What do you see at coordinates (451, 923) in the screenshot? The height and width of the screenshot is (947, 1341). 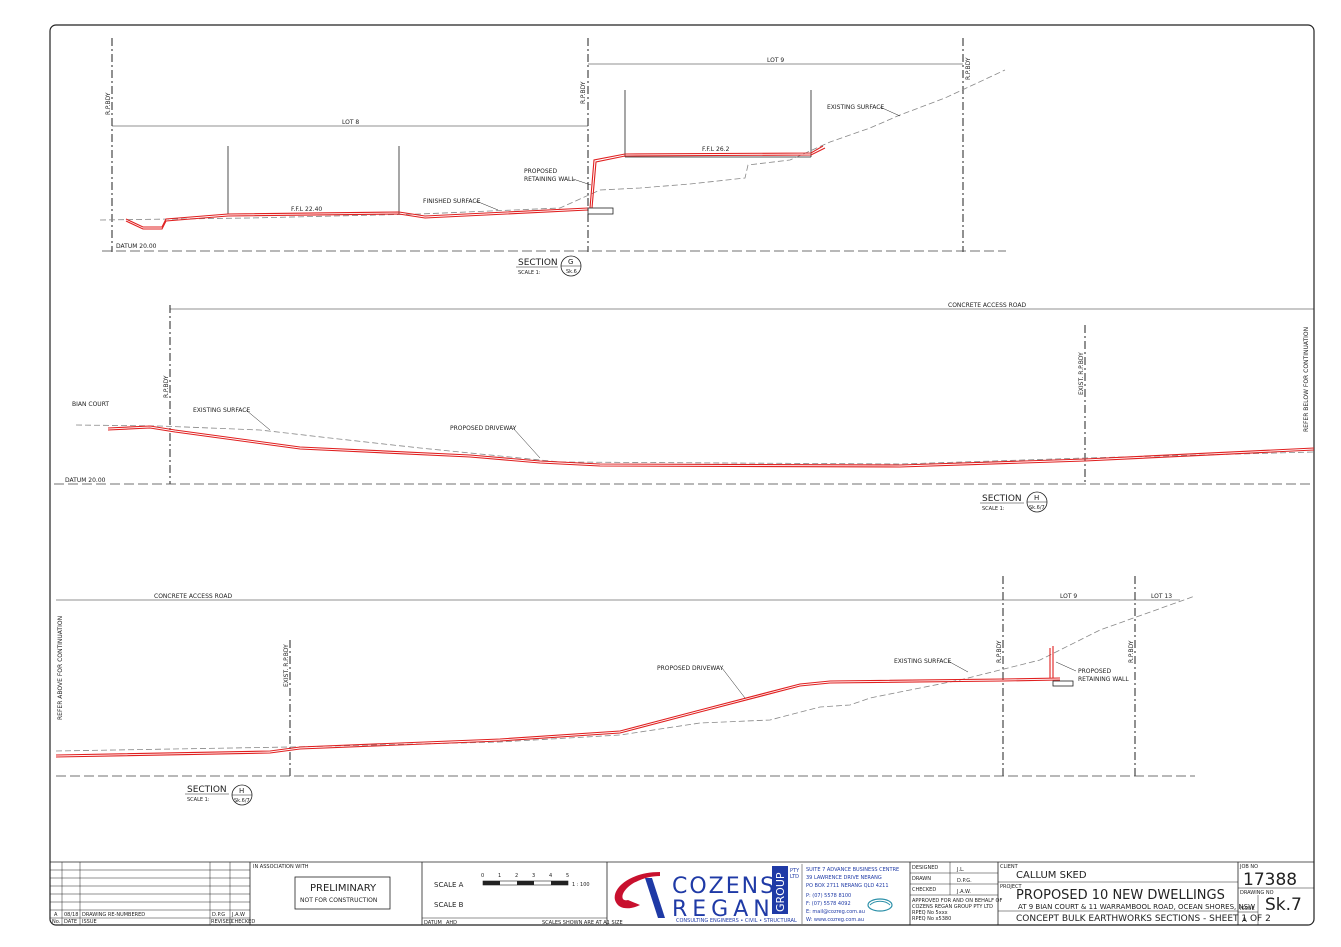 I see `datum-value: AHD` at bounding box center [451, 923].